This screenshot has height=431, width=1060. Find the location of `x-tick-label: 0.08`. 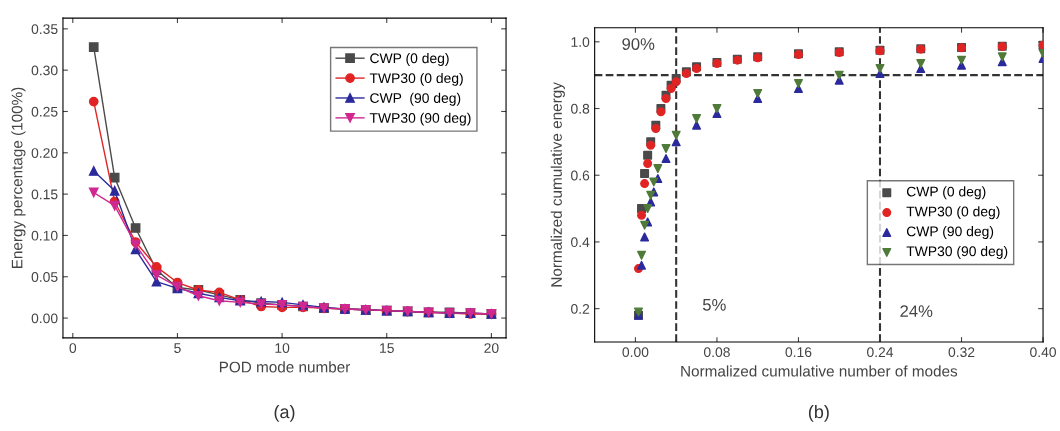

x-tick-label: 0.08 is located at coordinates (716, 352).